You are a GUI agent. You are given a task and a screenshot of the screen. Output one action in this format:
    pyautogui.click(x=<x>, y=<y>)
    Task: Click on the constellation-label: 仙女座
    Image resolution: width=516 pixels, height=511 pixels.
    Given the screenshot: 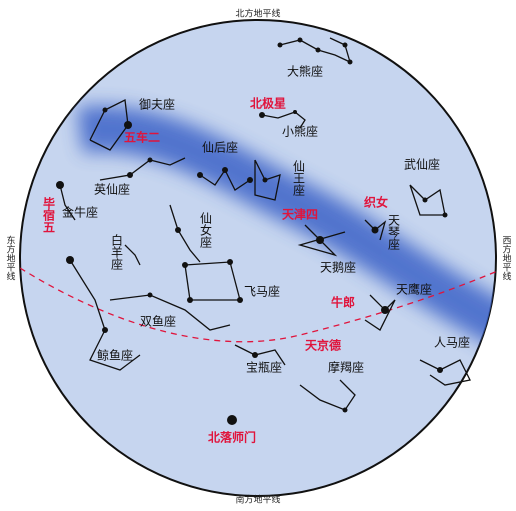 What is the action you would take?
    pyautogui.click(x=206, y=230)
    